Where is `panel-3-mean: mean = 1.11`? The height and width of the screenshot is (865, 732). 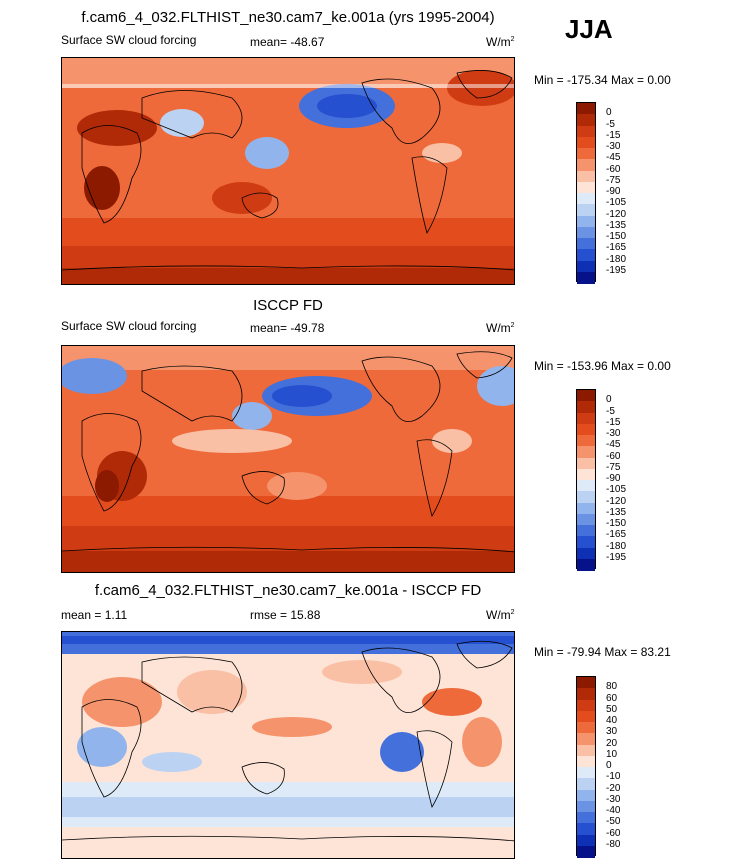
panel-3-mean: mean = 1.11 is located at coordinates (94, 615).